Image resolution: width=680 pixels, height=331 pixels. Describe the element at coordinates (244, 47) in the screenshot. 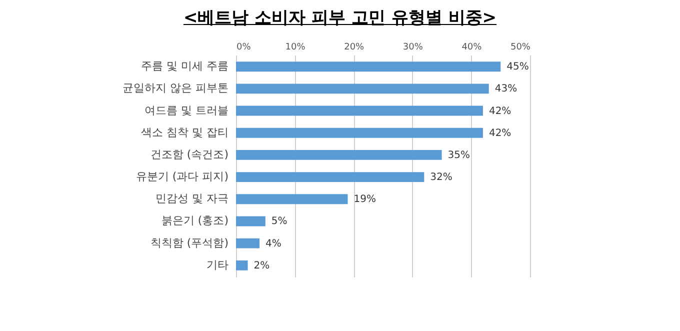

I see `x-tick-label: 0%` at that location.